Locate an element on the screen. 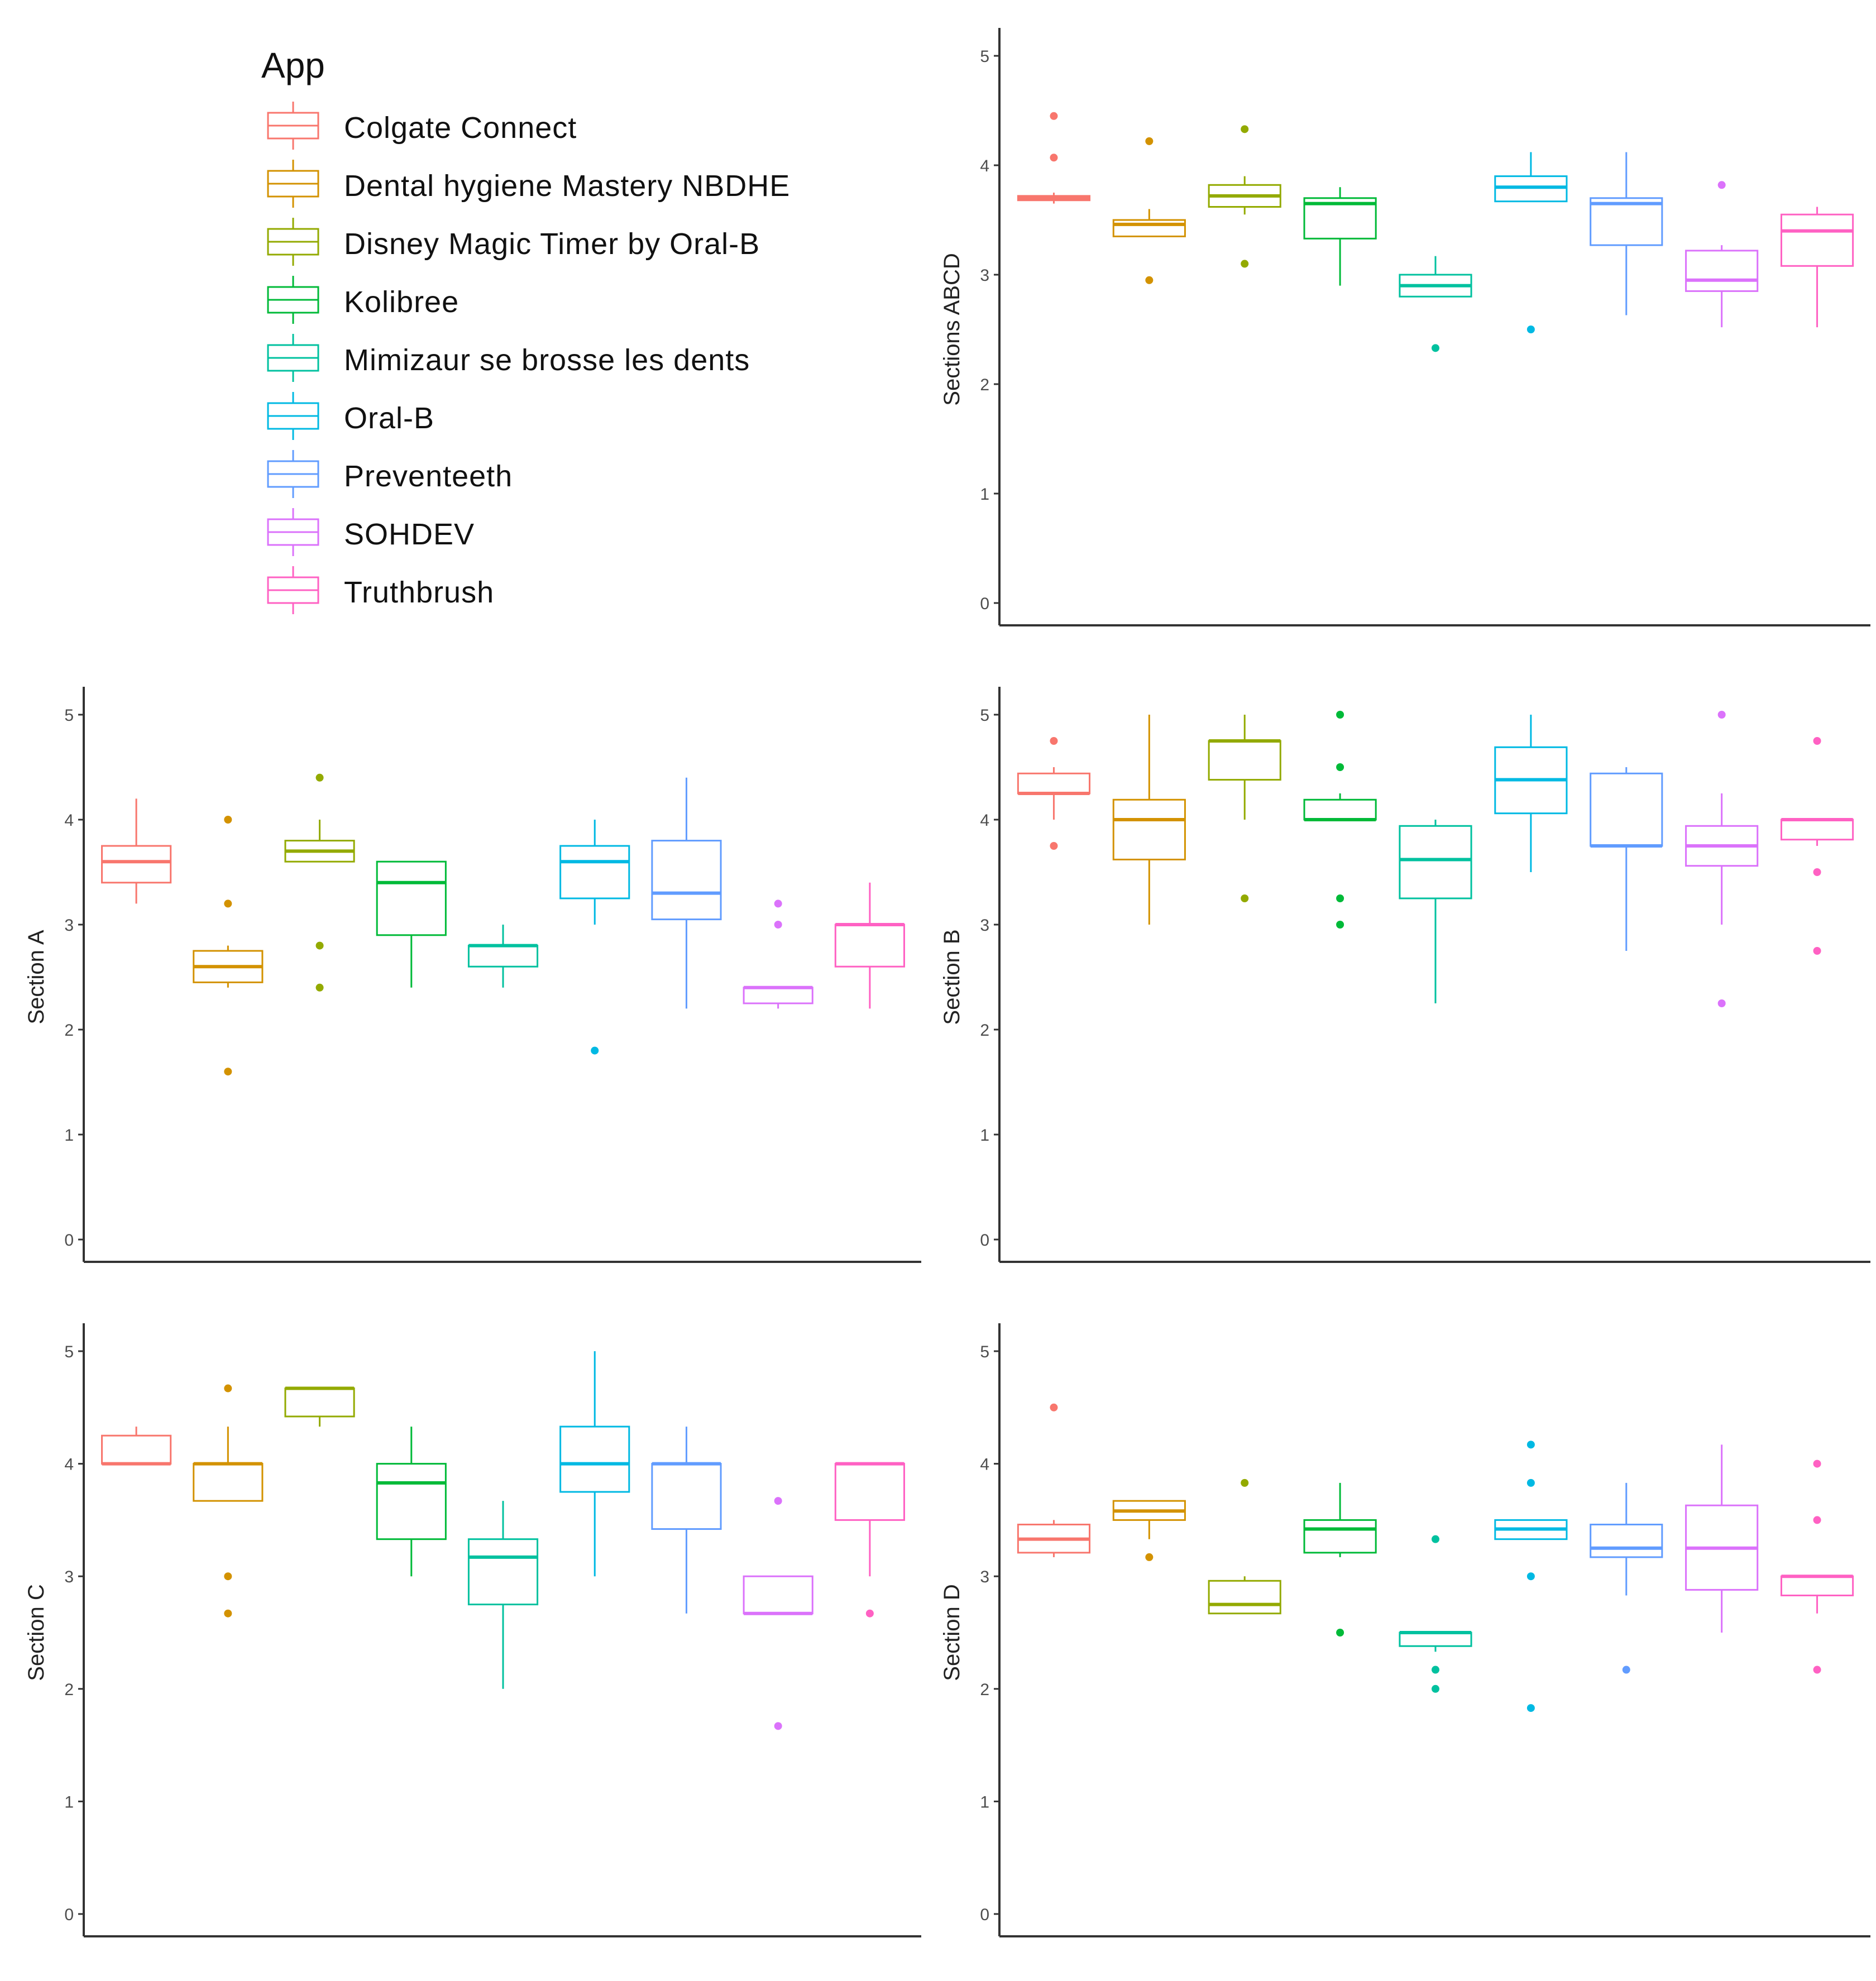 This screenshot has width=1876, height=1981. y-axis-label: Section A is located at coordinates (36, 977).